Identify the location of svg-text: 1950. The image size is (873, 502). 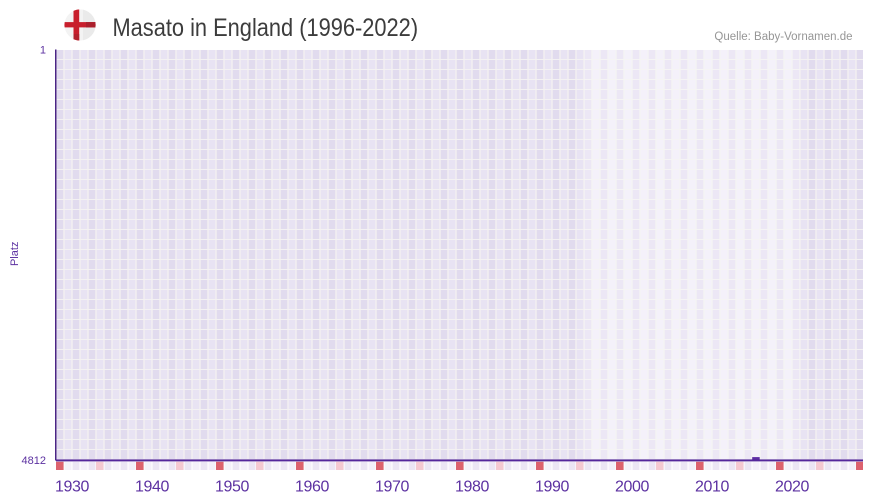
(232, 486).